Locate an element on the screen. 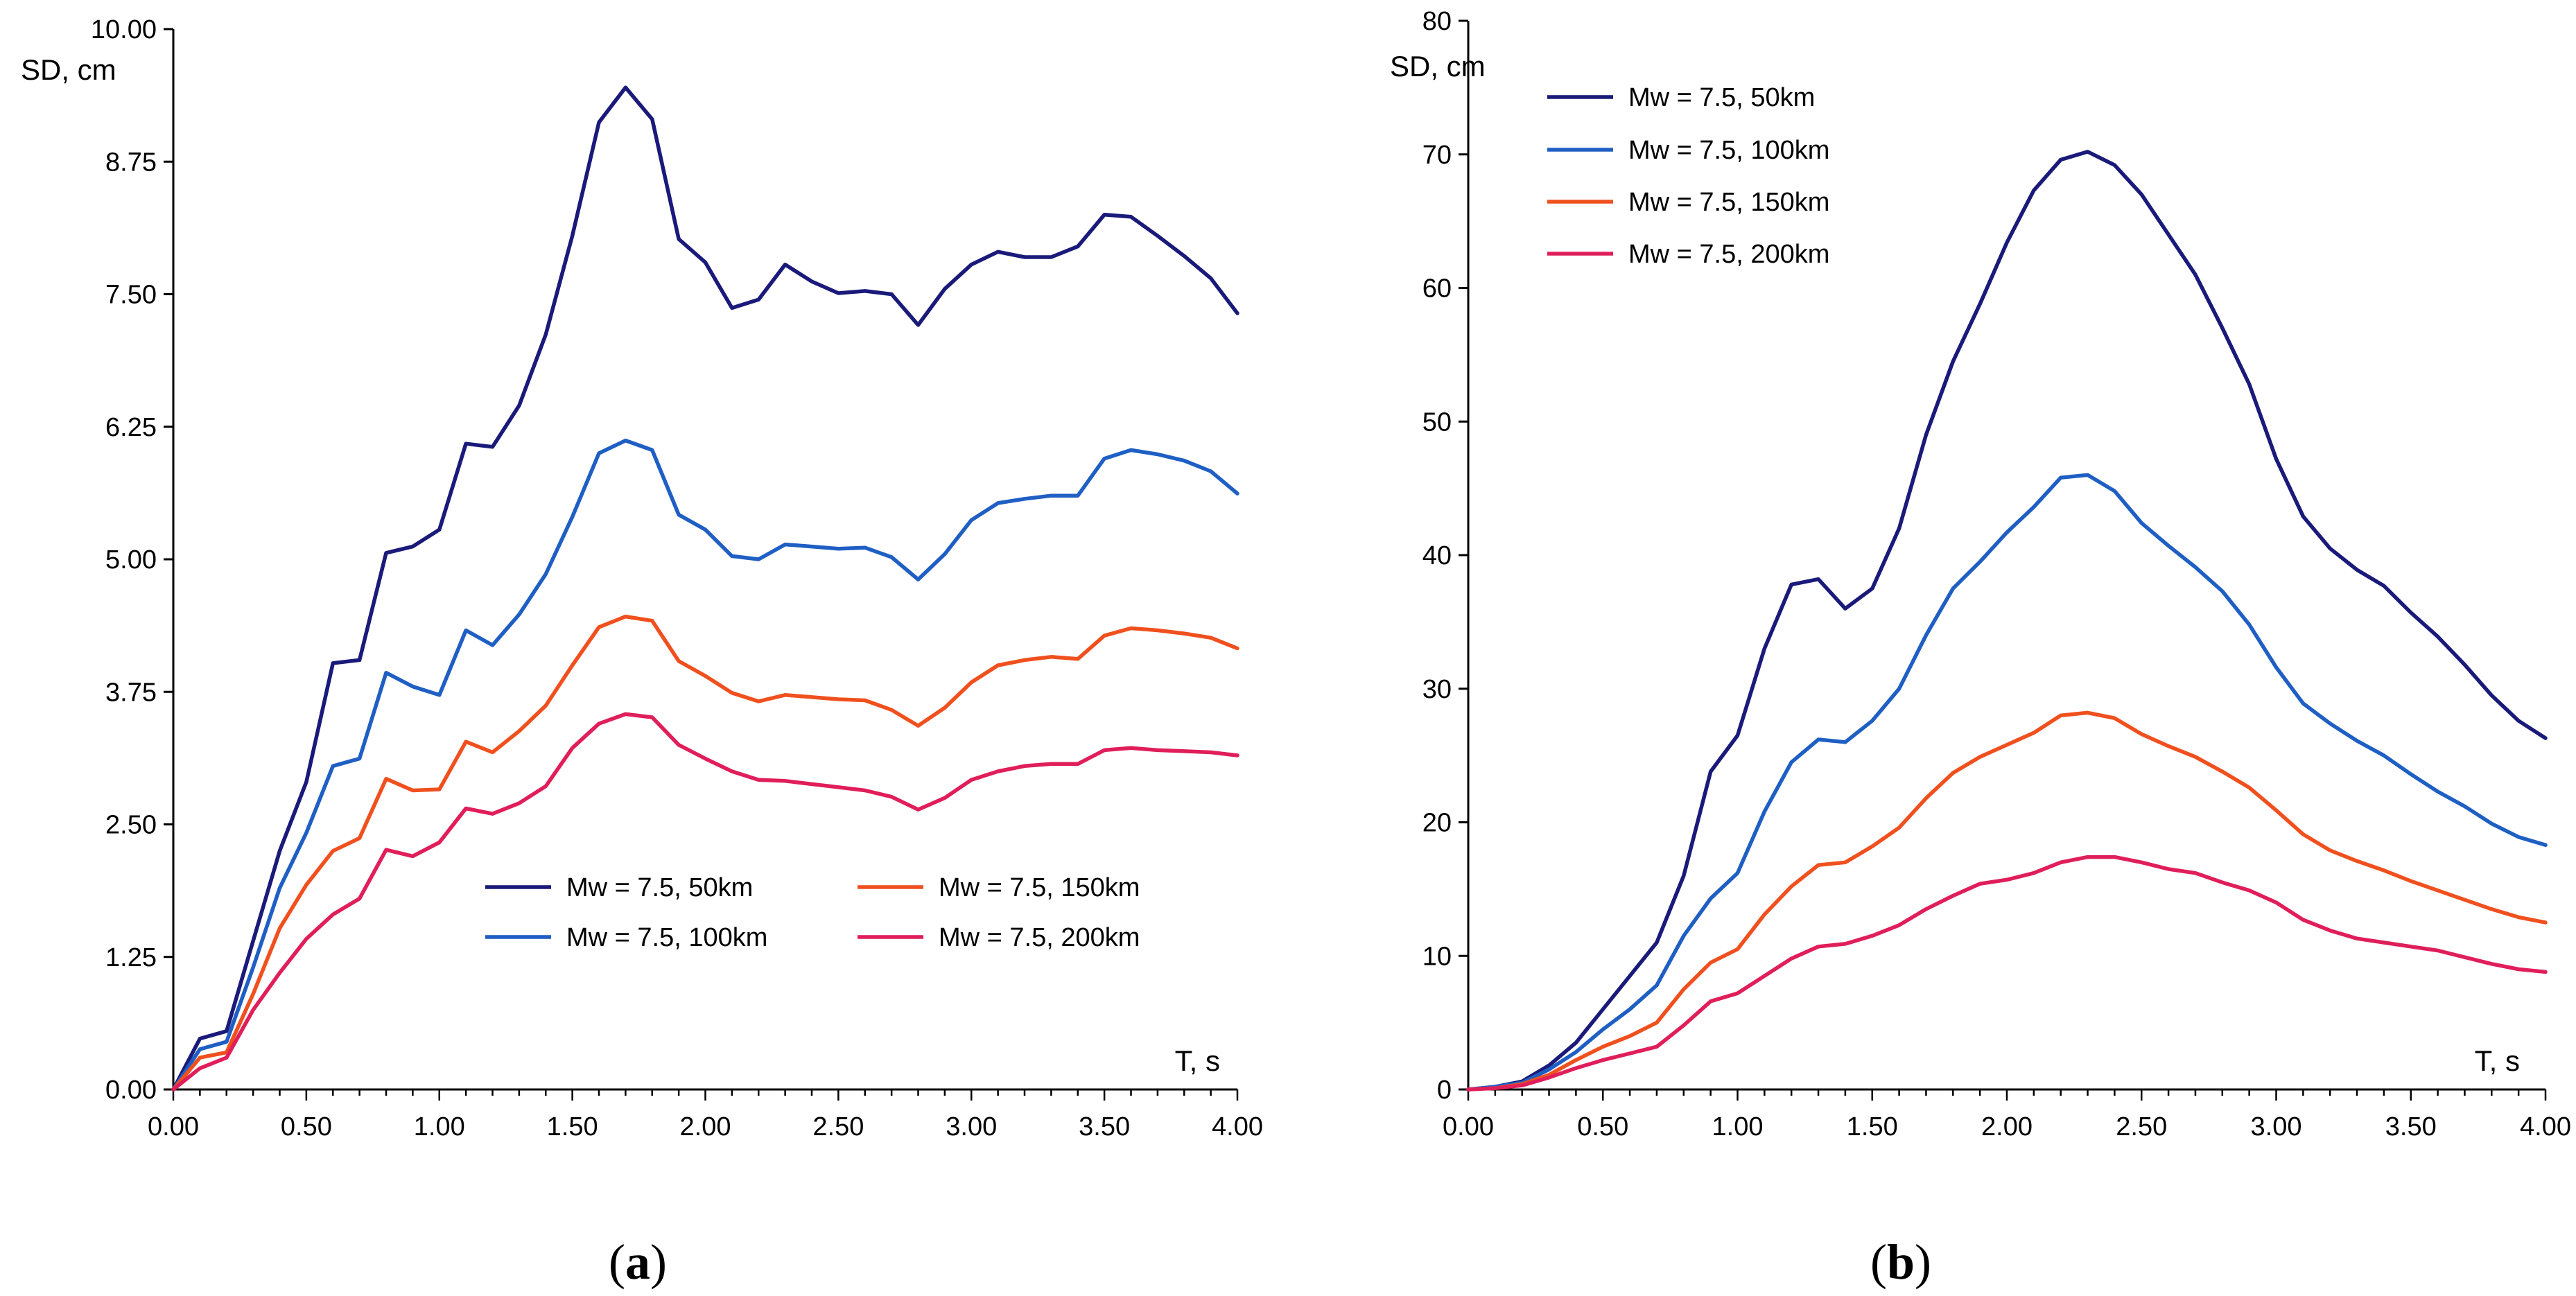  y-tick-label: 70 is located at coordinates (1437, 155).